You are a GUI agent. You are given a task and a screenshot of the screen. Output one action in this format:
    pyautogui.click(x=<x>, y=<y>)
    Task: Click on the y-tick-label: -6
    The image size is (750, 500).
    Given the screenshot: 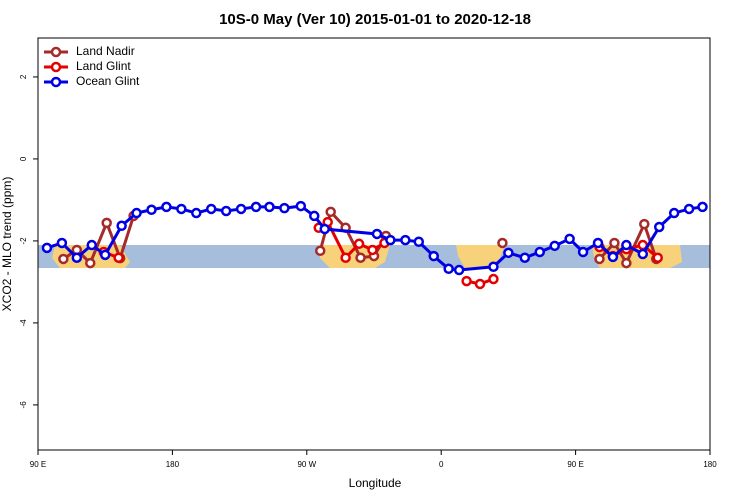 What is the action you would take?
    pyautogui.click(x=23, y=405)
    